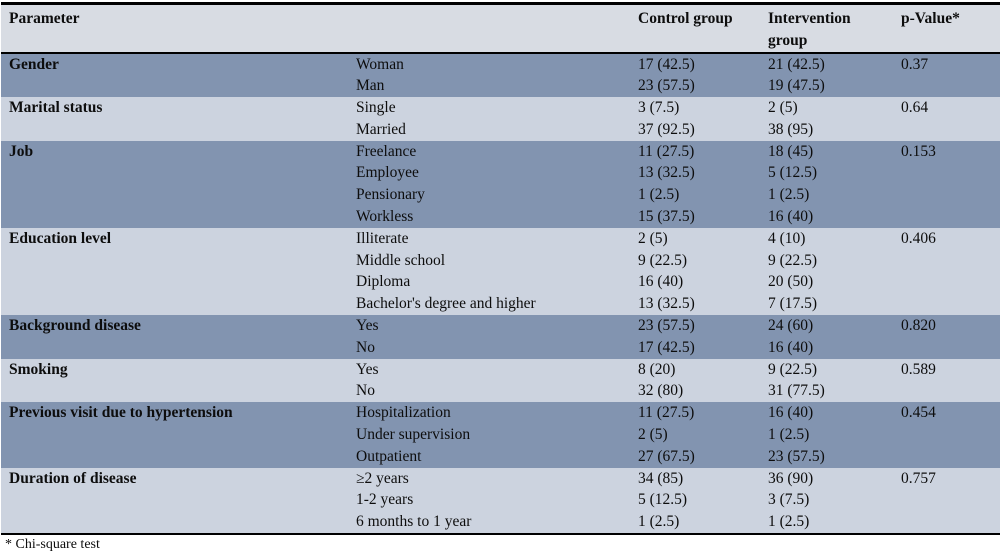 The image size is (1004, 554). What do you see at coordinates (695, 369) in the screenshot?
I see `control-value-cell: 8 (20)` at bounding box center [695, 369].